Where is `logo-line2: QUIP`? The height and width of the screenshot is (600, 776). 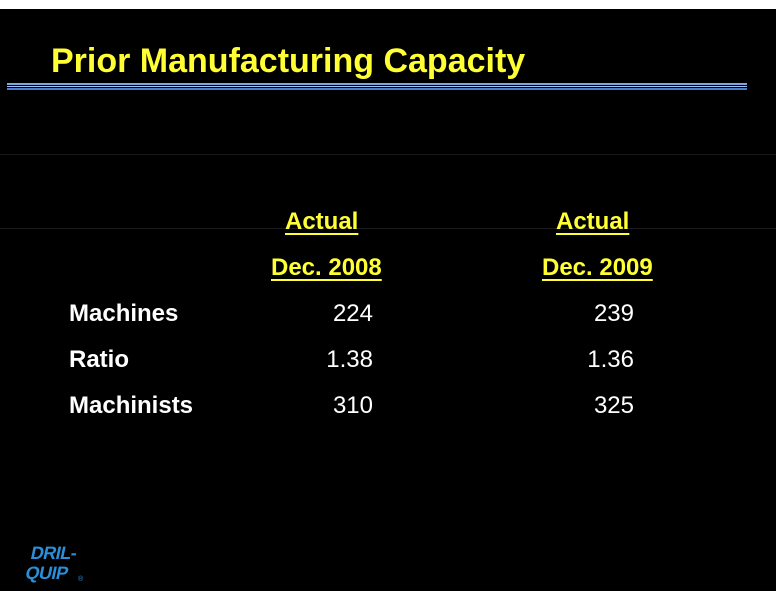 logo-line2: QUIP is located at coordinates (48, 573).